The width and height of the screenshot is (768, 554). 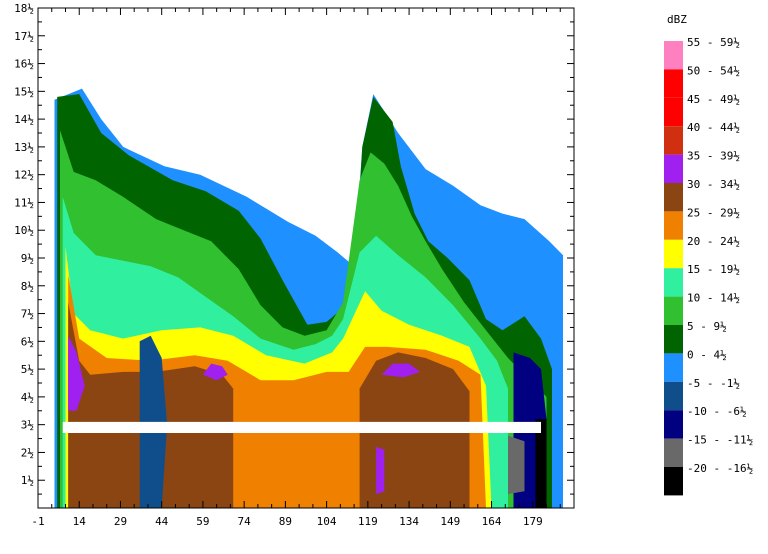 What do you see at coordinates (713, 298) in the screenshot?
I see `legend-label: 10 - 14½` at bounding box center [713, 298].